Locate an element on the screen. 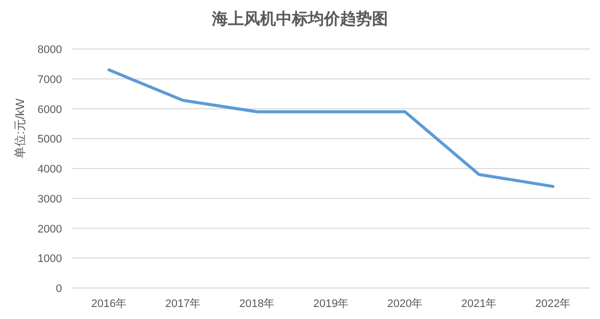 This screenshot has height=319, width=600. y-tick-label: 7000 is located at coordinates (50, 80).